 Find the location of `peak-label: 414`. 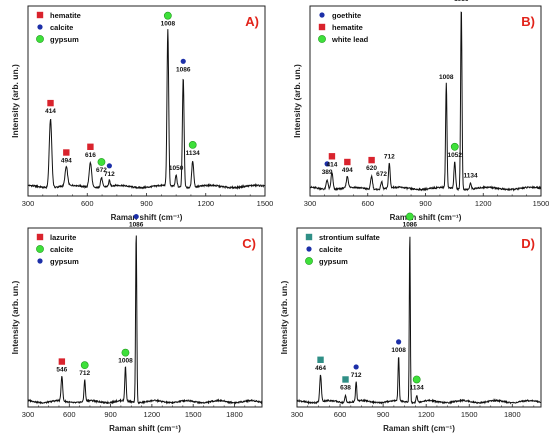

peak-label: 414 is located at coordinates (332, 164).